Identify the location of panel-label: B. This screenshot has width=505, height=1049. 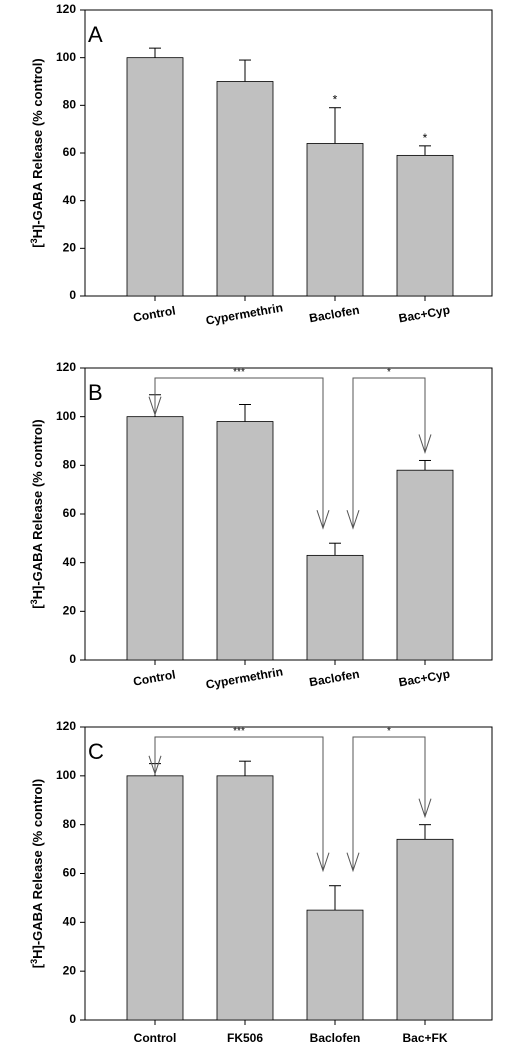
(95, 392).